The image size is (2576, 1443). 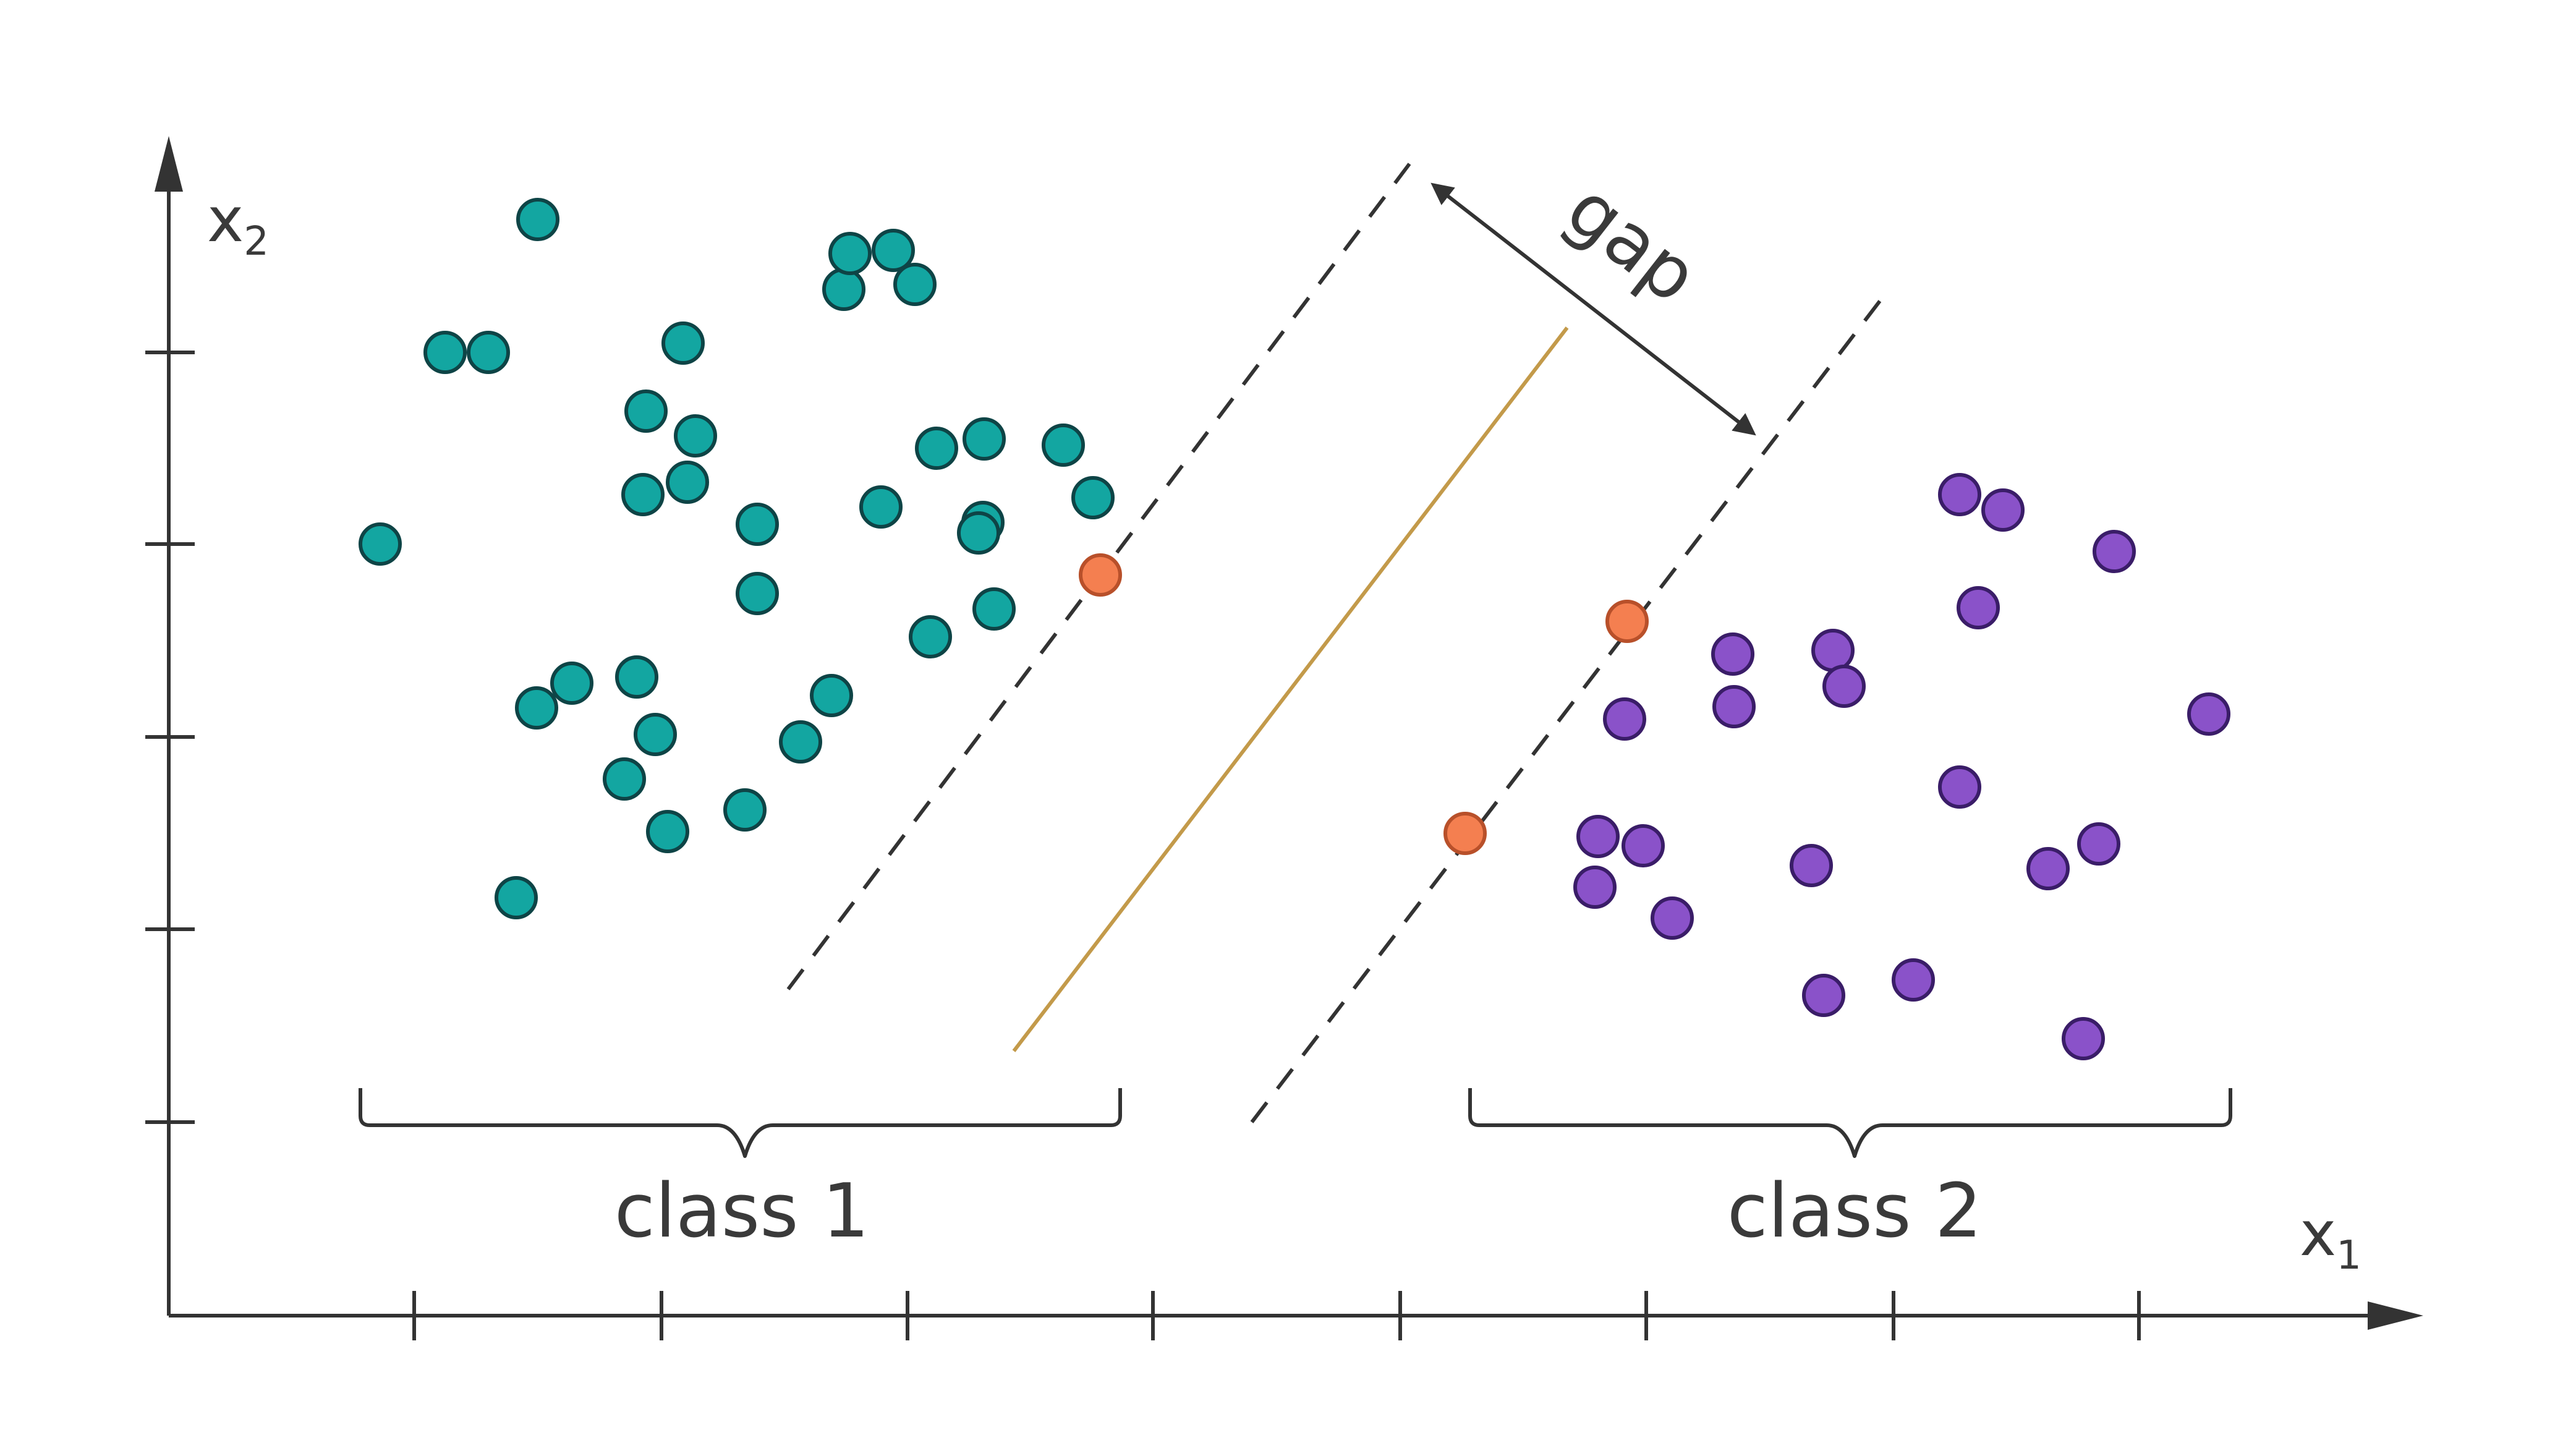 I want to click on gap-arrow, so click(x=1593, y=309).